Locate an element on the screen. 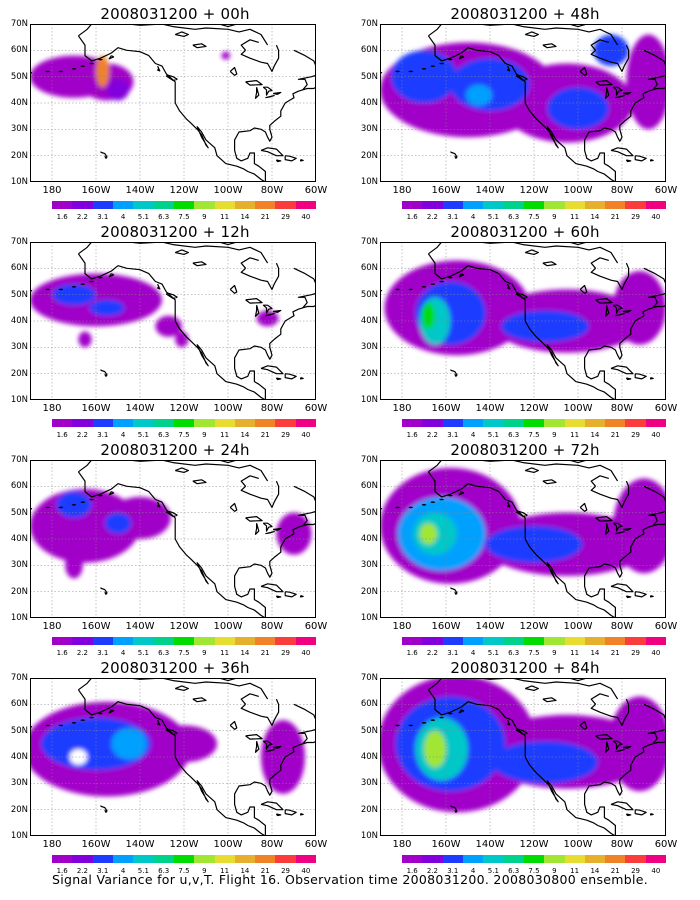 The image size is (700, 900). colorbar-label: 40 is located at coordinates (656, 653).